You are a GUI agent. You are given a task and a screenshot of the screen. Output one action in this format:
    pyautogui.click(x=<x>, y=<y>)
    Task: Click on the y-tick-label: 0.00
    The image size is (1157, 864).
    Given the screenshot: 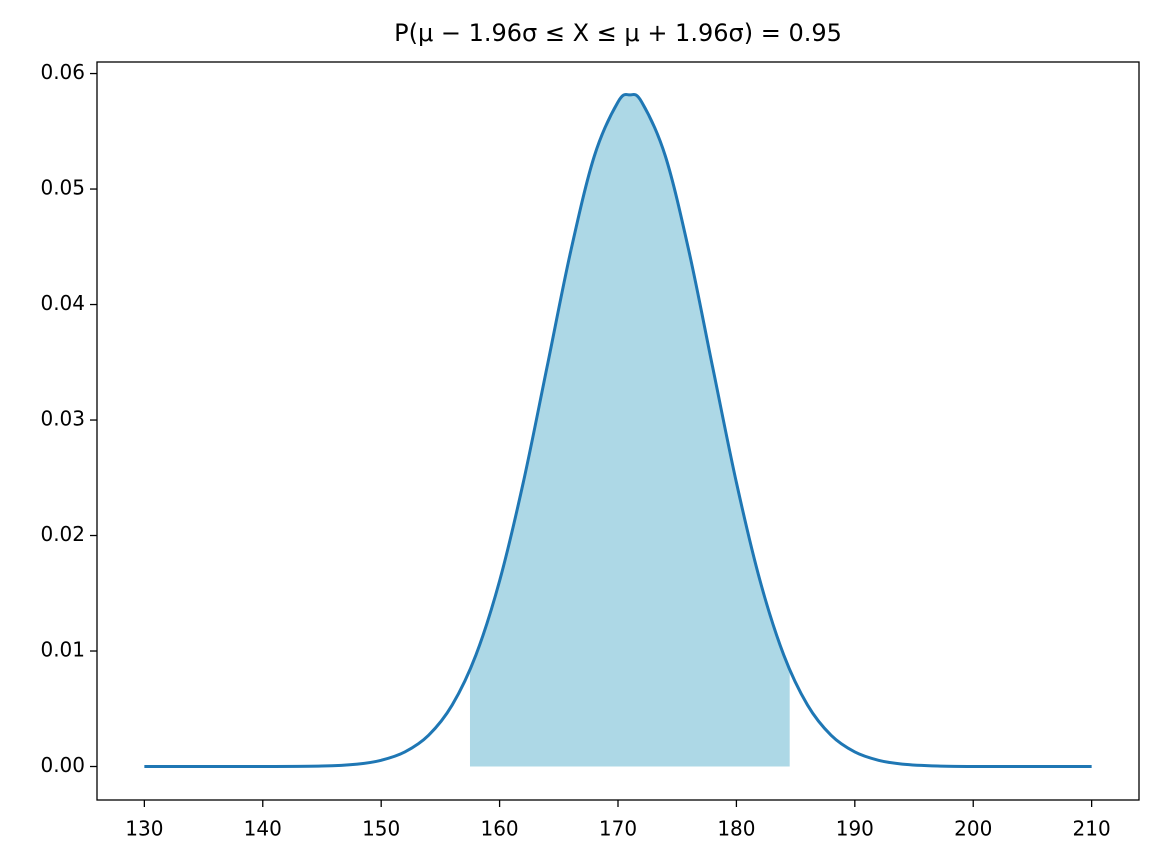 What is the action you would take?
    pyautogui.click(x=62, y=765)
    